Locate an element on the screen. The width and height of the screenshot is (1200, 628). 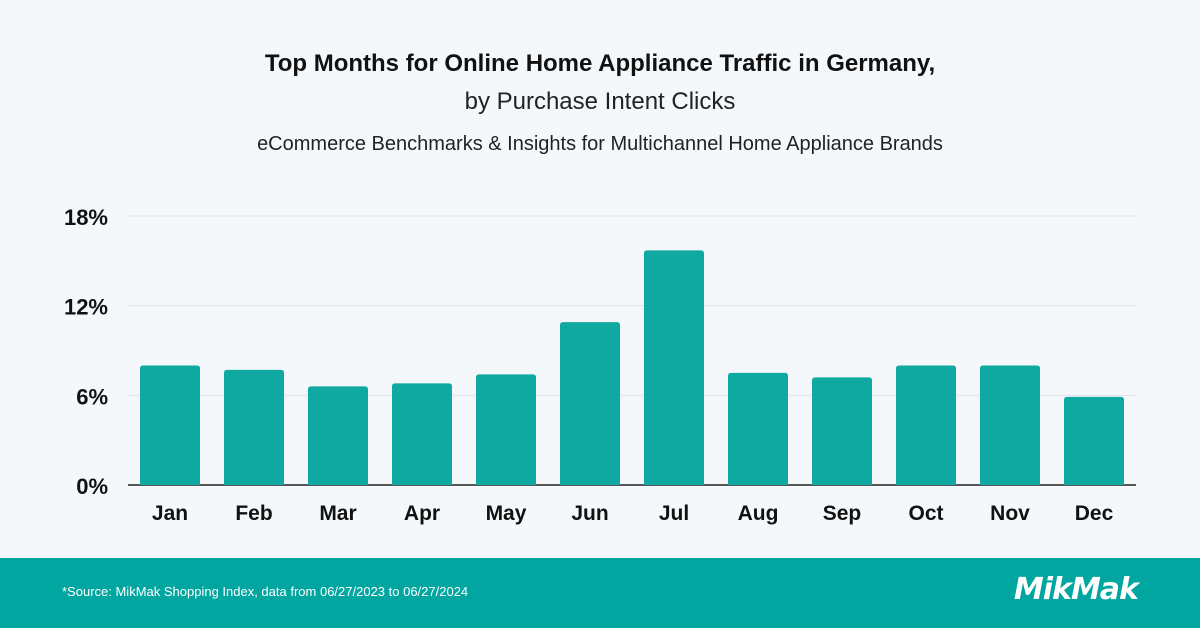
bar-oct is located at coordinates (926, 425).